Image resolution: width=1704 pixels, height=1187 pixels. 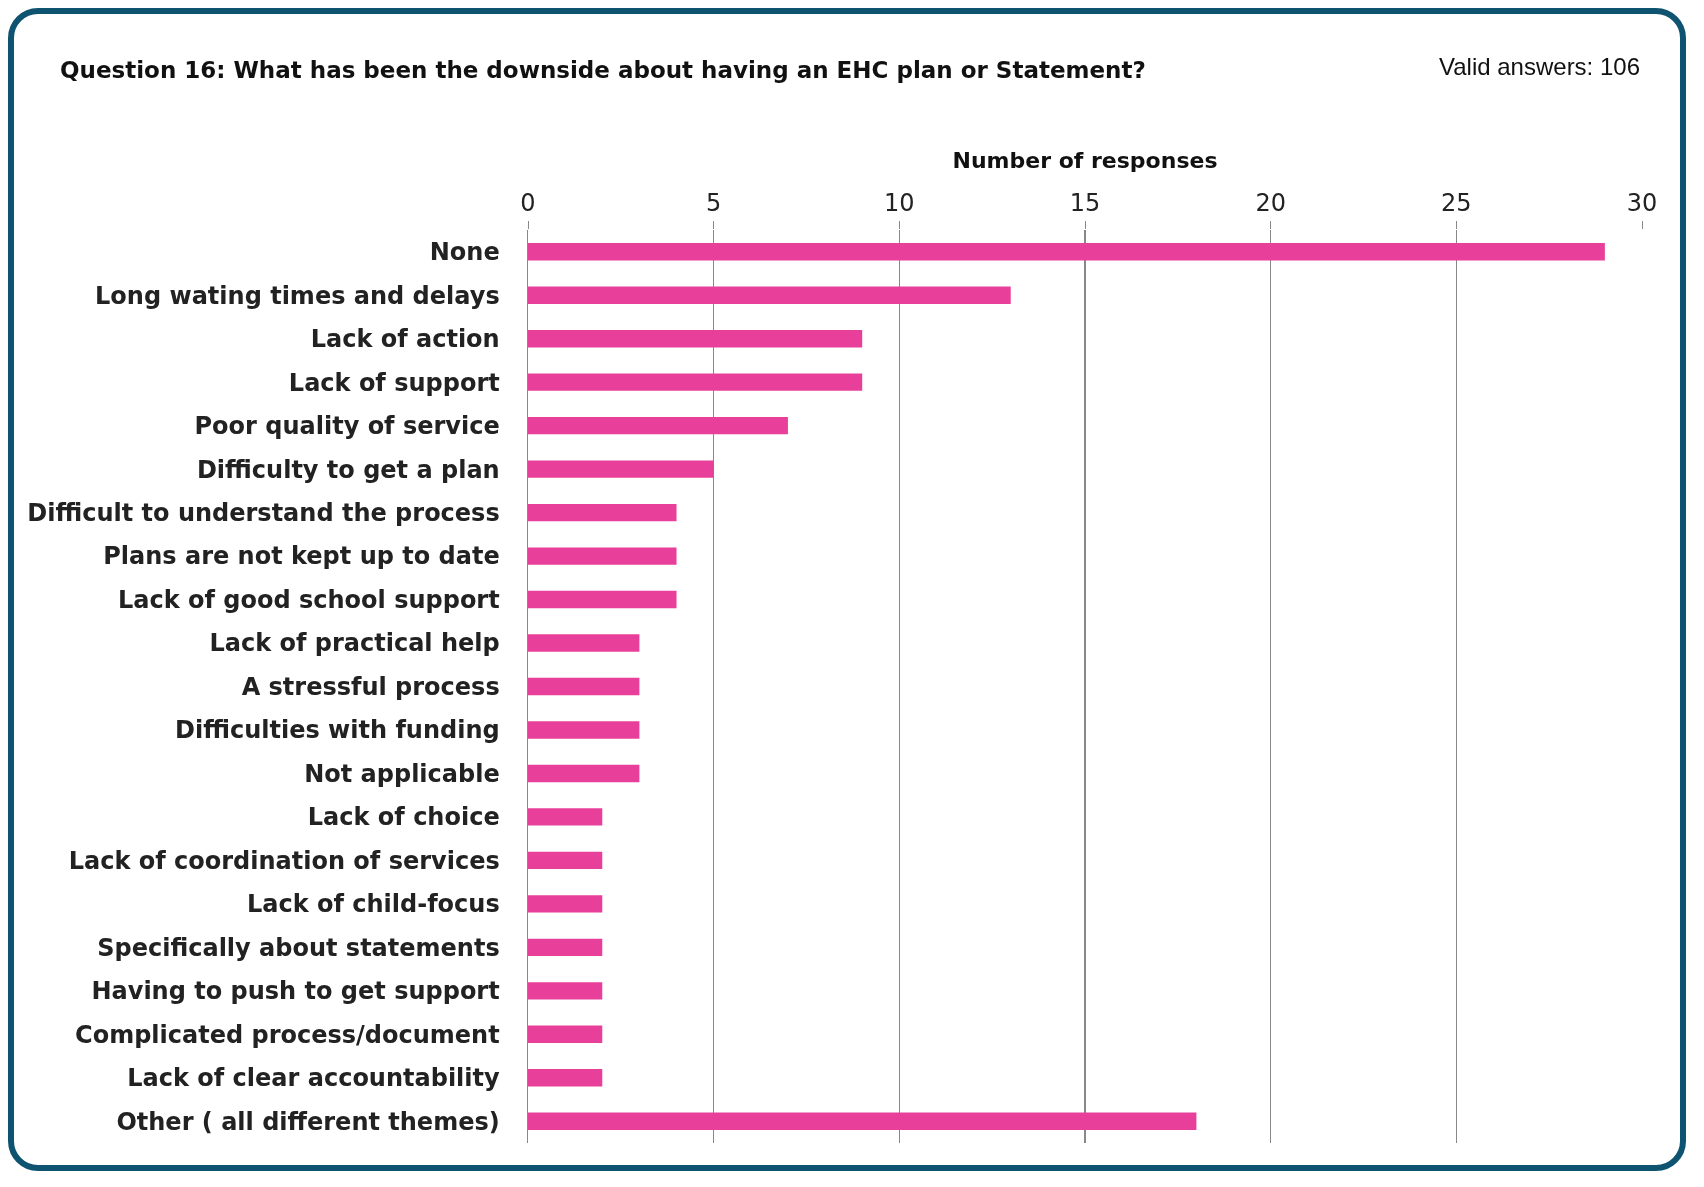 What do you see at coordinates (373, 904) in the screenshot?
I see `y-tick-label: Lack of child-focus` at bounding box center [373, 904].